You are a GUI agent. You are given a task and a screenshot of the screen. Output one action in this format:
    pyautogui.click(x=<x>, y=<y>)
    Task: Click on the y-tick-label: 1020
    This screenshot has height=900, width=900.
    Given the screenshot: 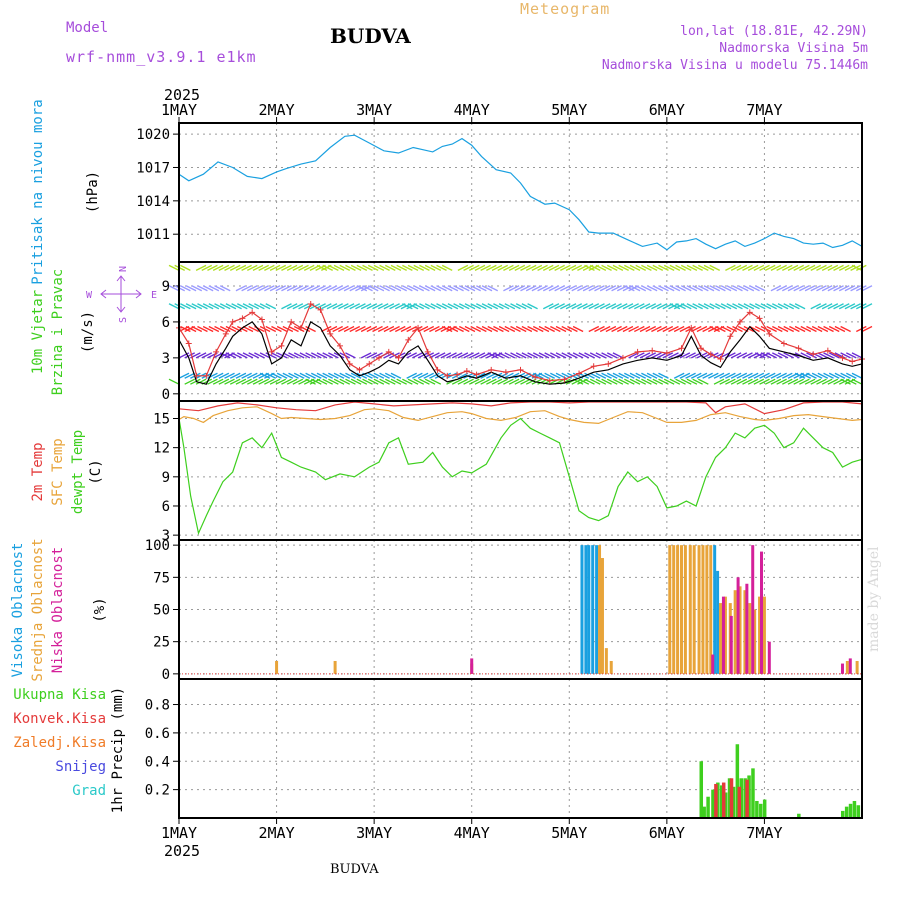 What is the action you would take?
    pyautogui.click(x=153, y=135)
    